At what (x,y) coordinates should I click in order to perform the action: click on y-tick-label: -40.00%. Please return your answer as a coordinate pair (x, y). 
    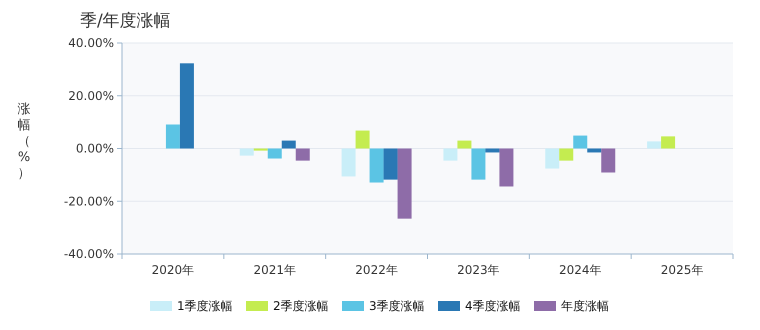
    Looking at the image, I should click on (89, 254).